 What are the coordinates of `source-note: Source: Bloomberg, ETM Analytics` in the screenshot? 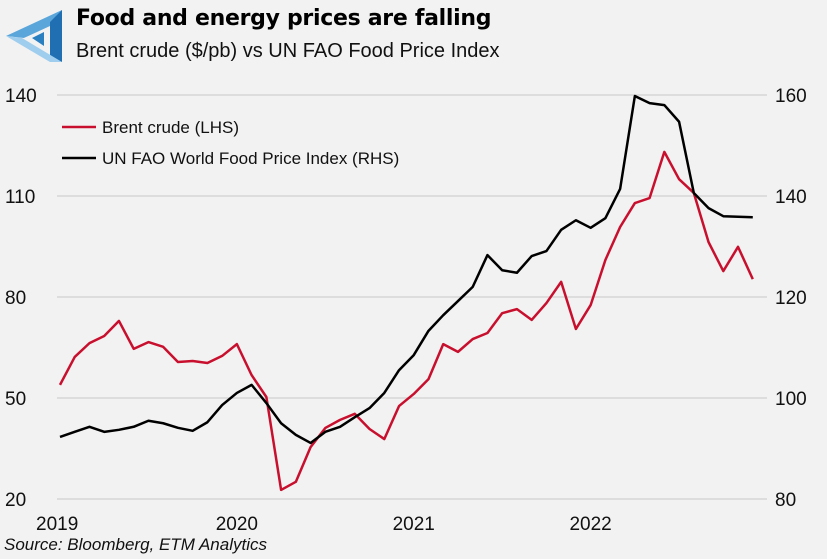 It's located at (135, 544).